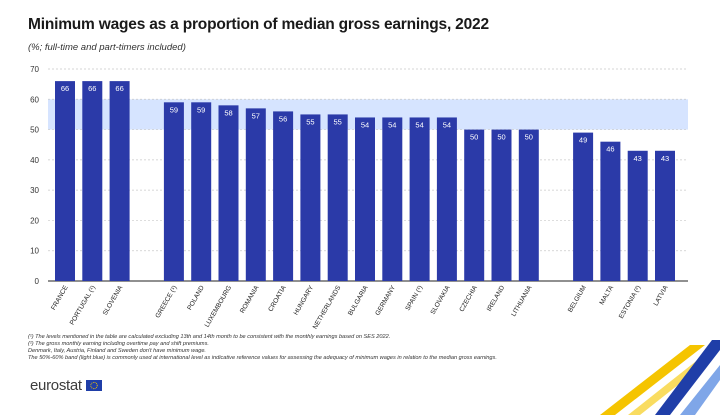 Image resolution: width=720 pixels, height=415 pixels. I want to click on y-tick-label: 50, so click(34, 130).